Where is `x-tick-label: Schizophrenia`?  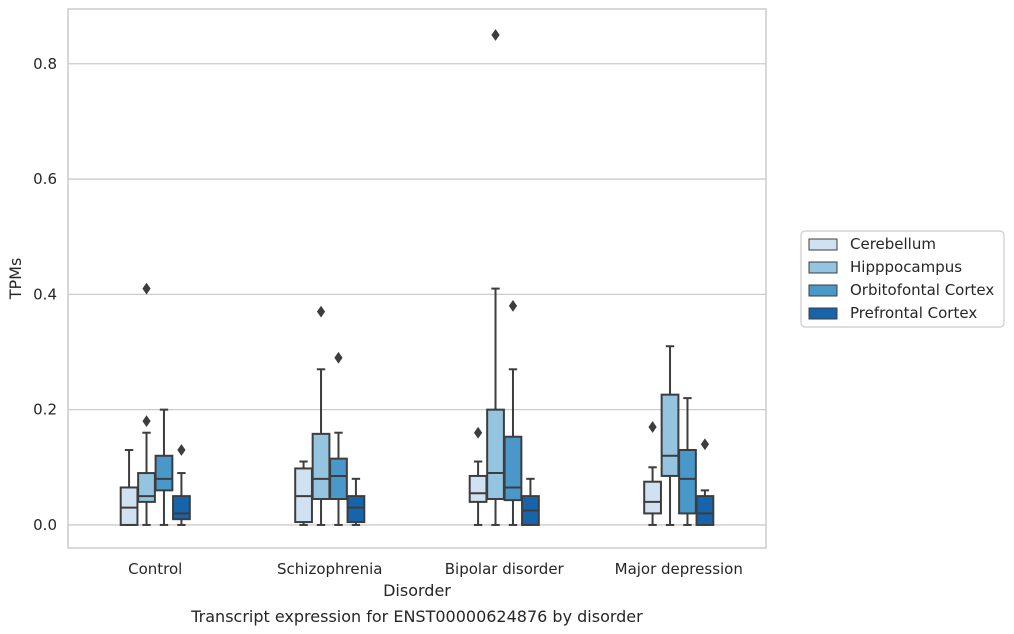
x-tick-label: Schizophrenia is located at coordinates (329, 569).